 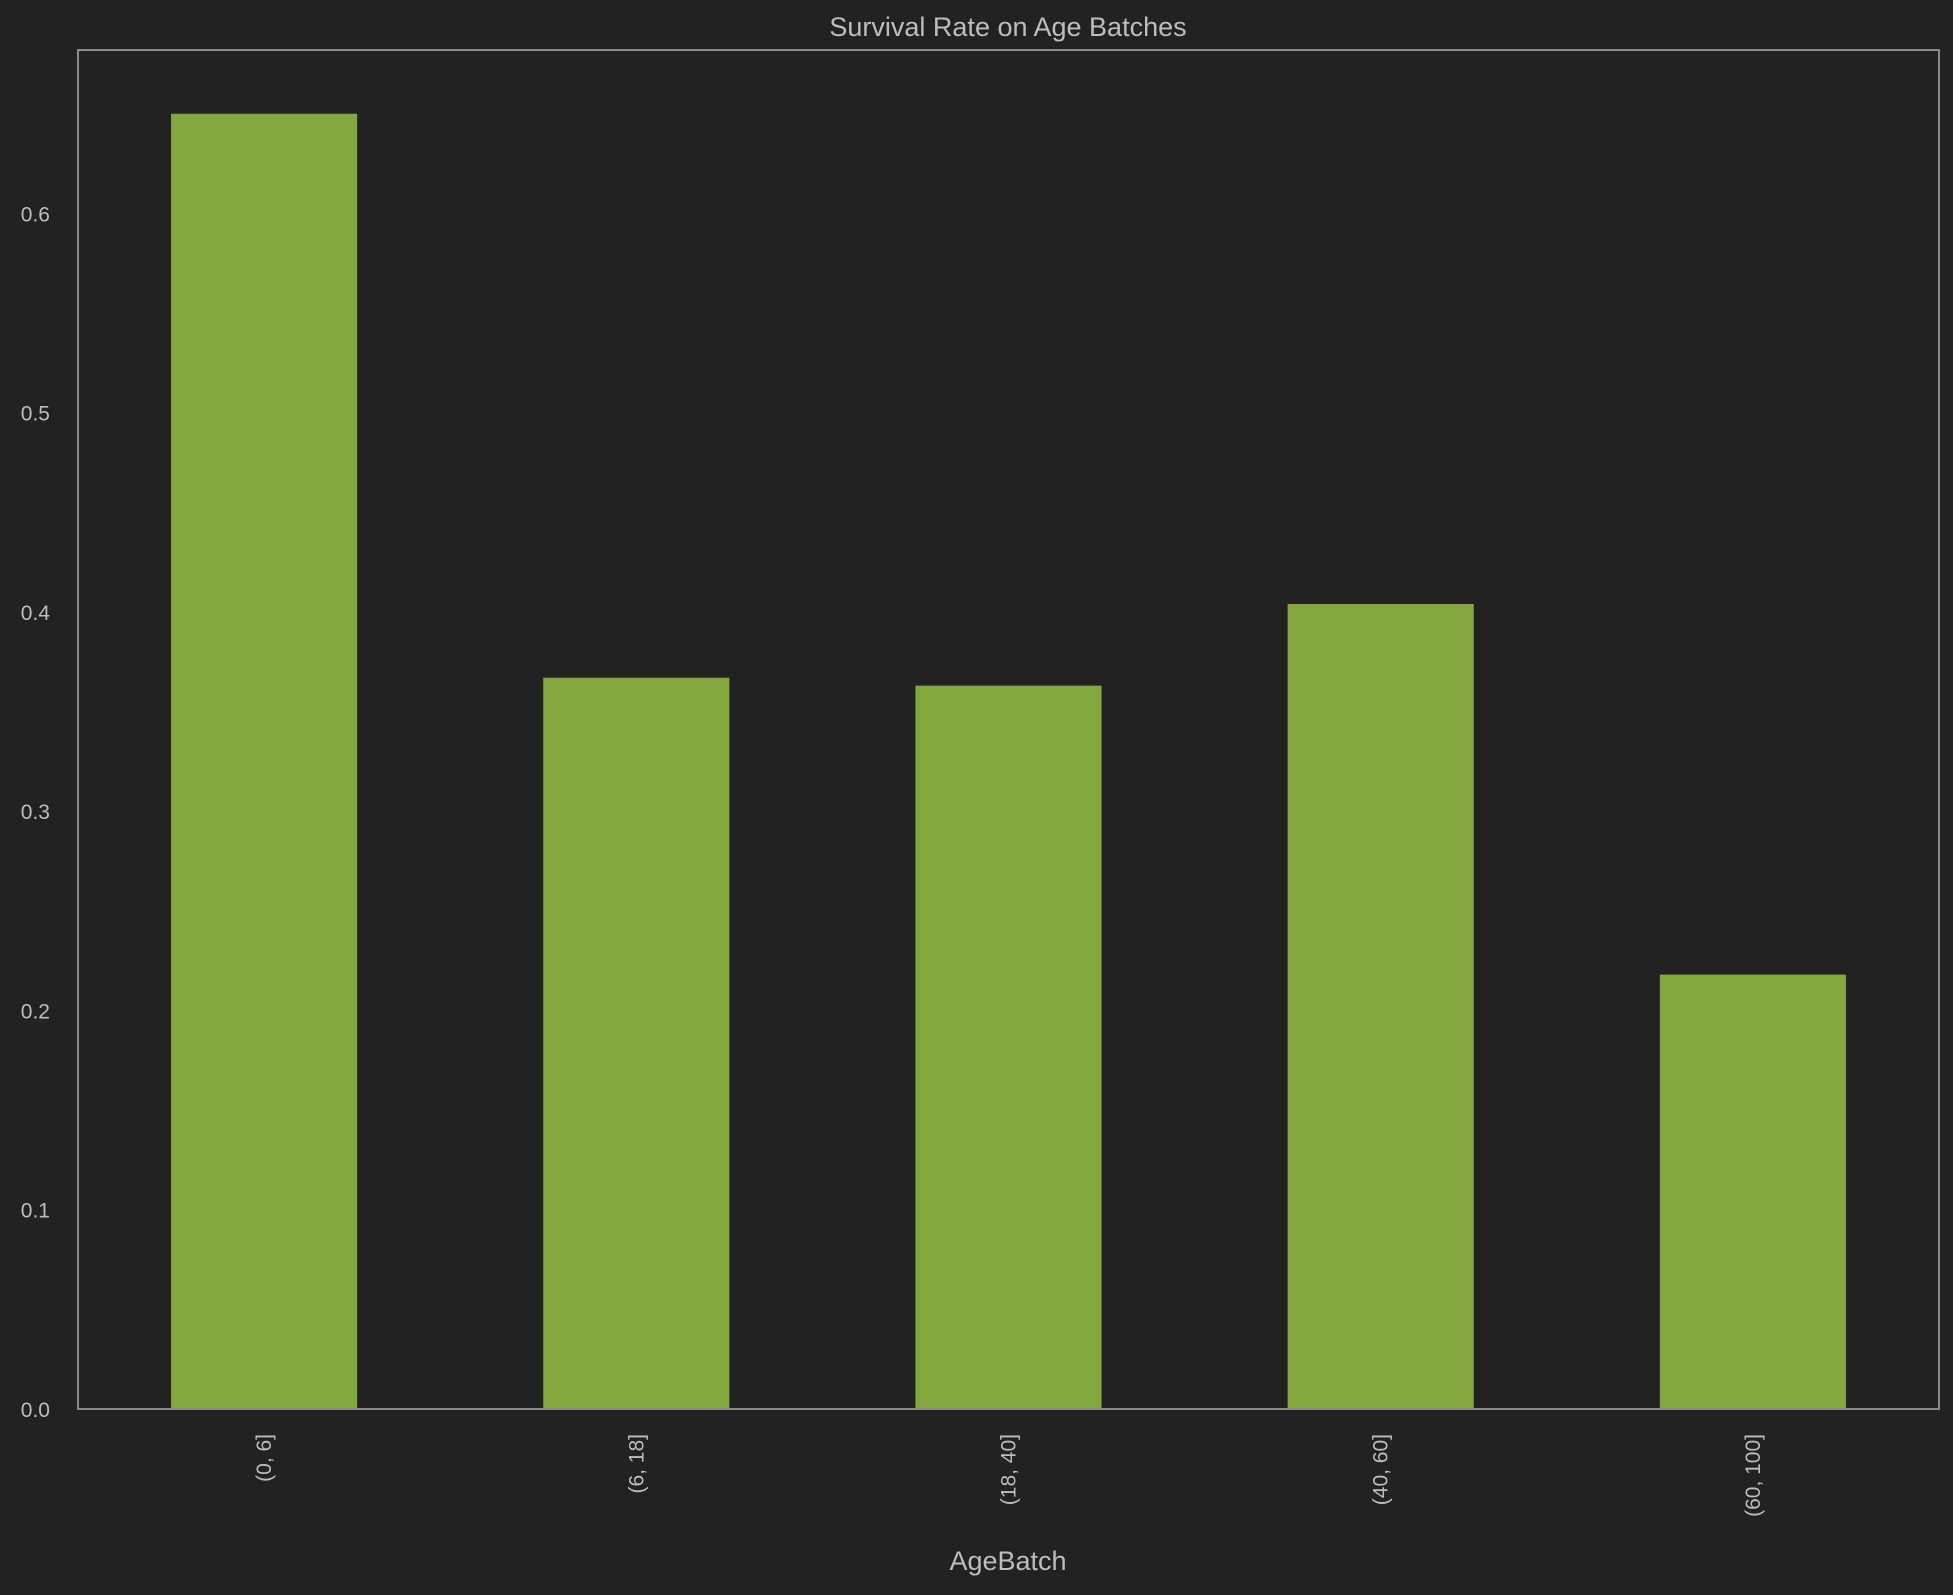 I want to click on y-tick-label: 0.5, so click(x=35, y=414).